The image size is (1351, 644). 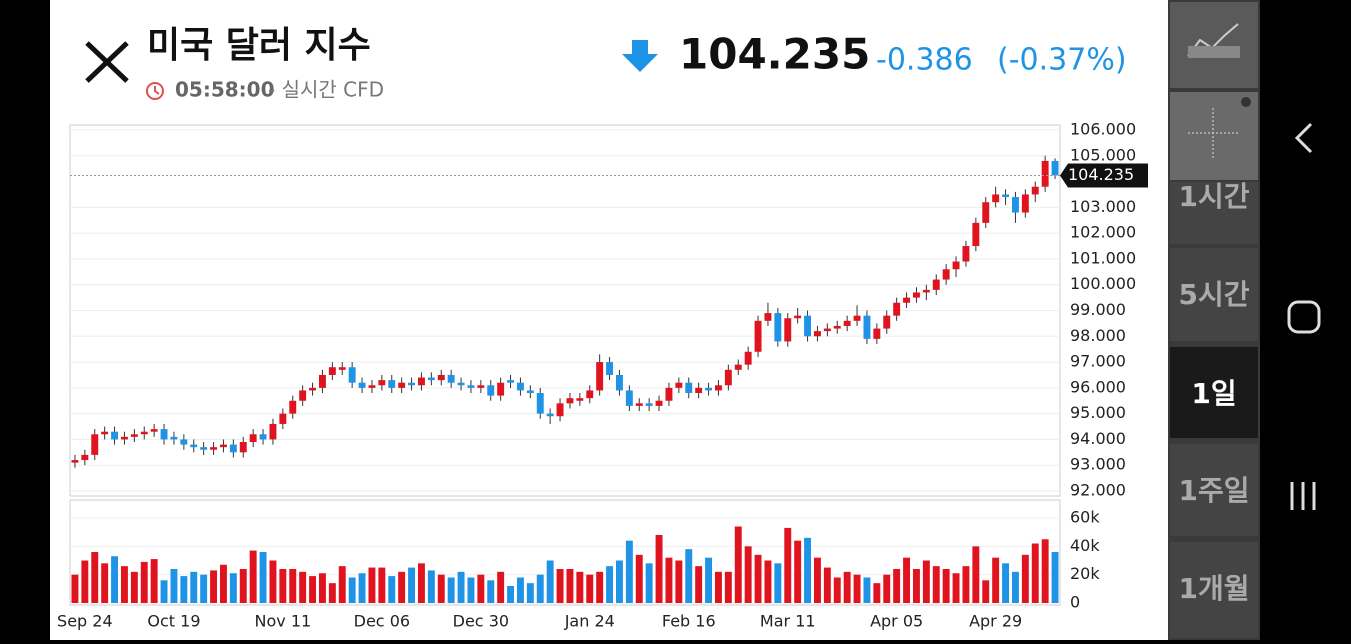 What do you see at coordinates (1085, 573) in the screenshot?
I see `volume-tick-label: 20k` at bounding box center [1085, 573].